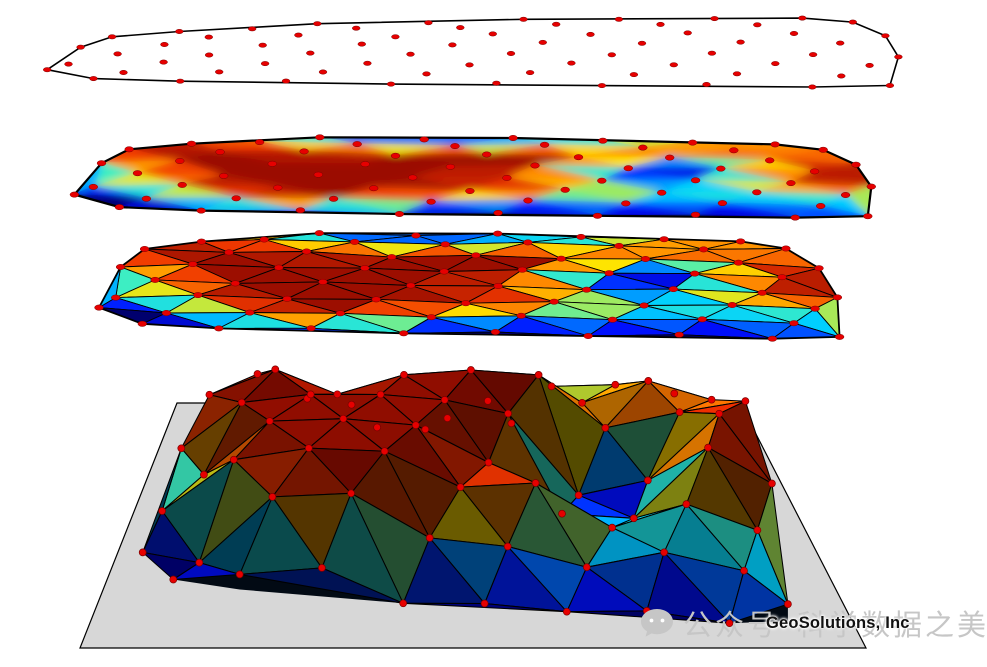 This screenshot has width=987, height=667. Describe the element at coordinates (838, 623) in the screenshot. I see `brand-text: GeoSolutions, Inc` at that location.